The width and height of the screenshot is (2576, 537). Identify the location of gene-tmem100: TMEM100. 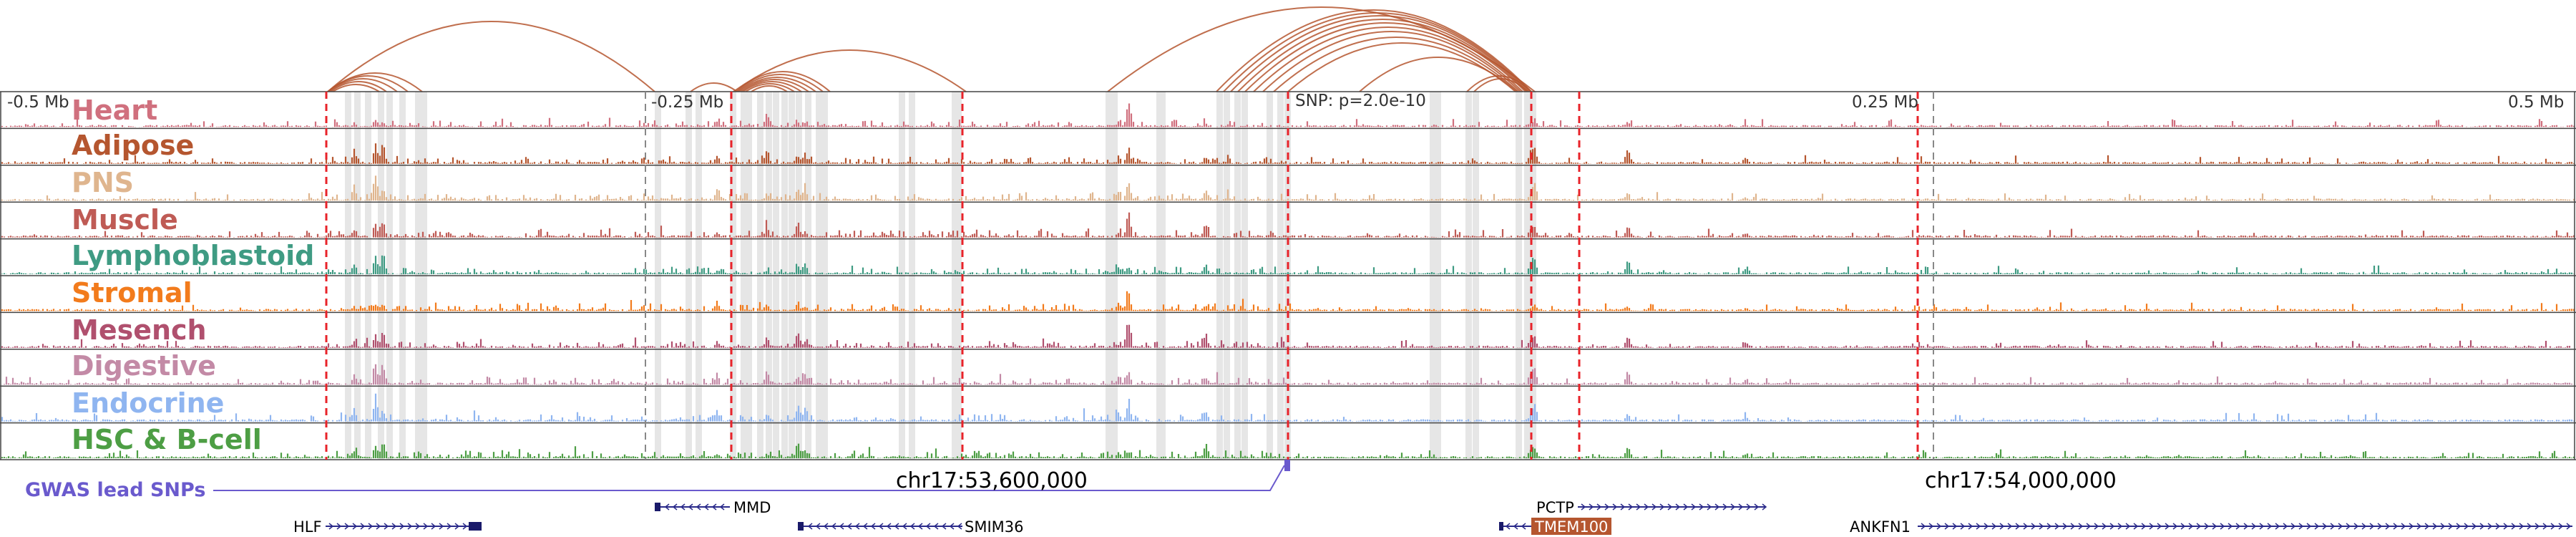
(1555, 527).